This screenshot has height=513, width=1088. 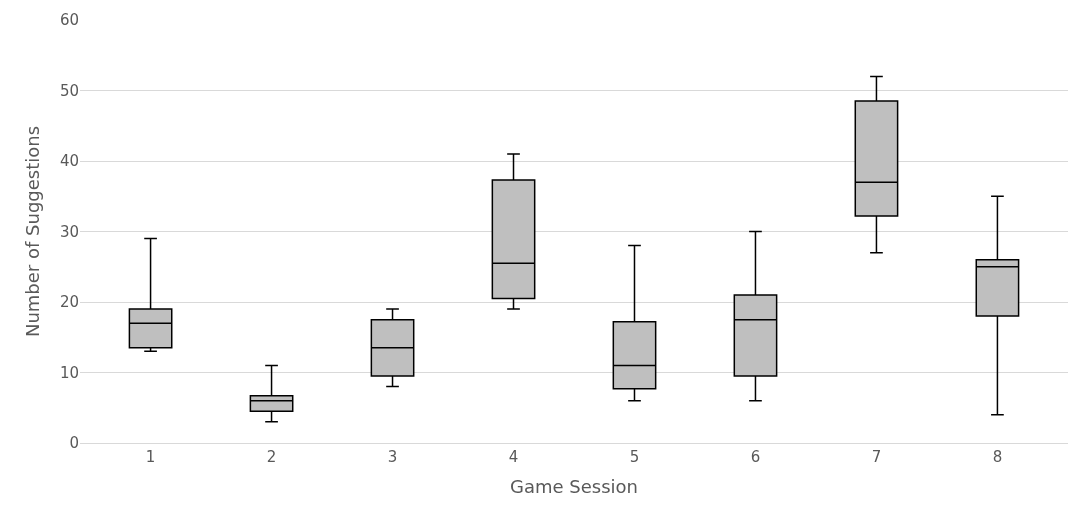 I want to click on x-tick-label: 7, so click(x=876, y=457).